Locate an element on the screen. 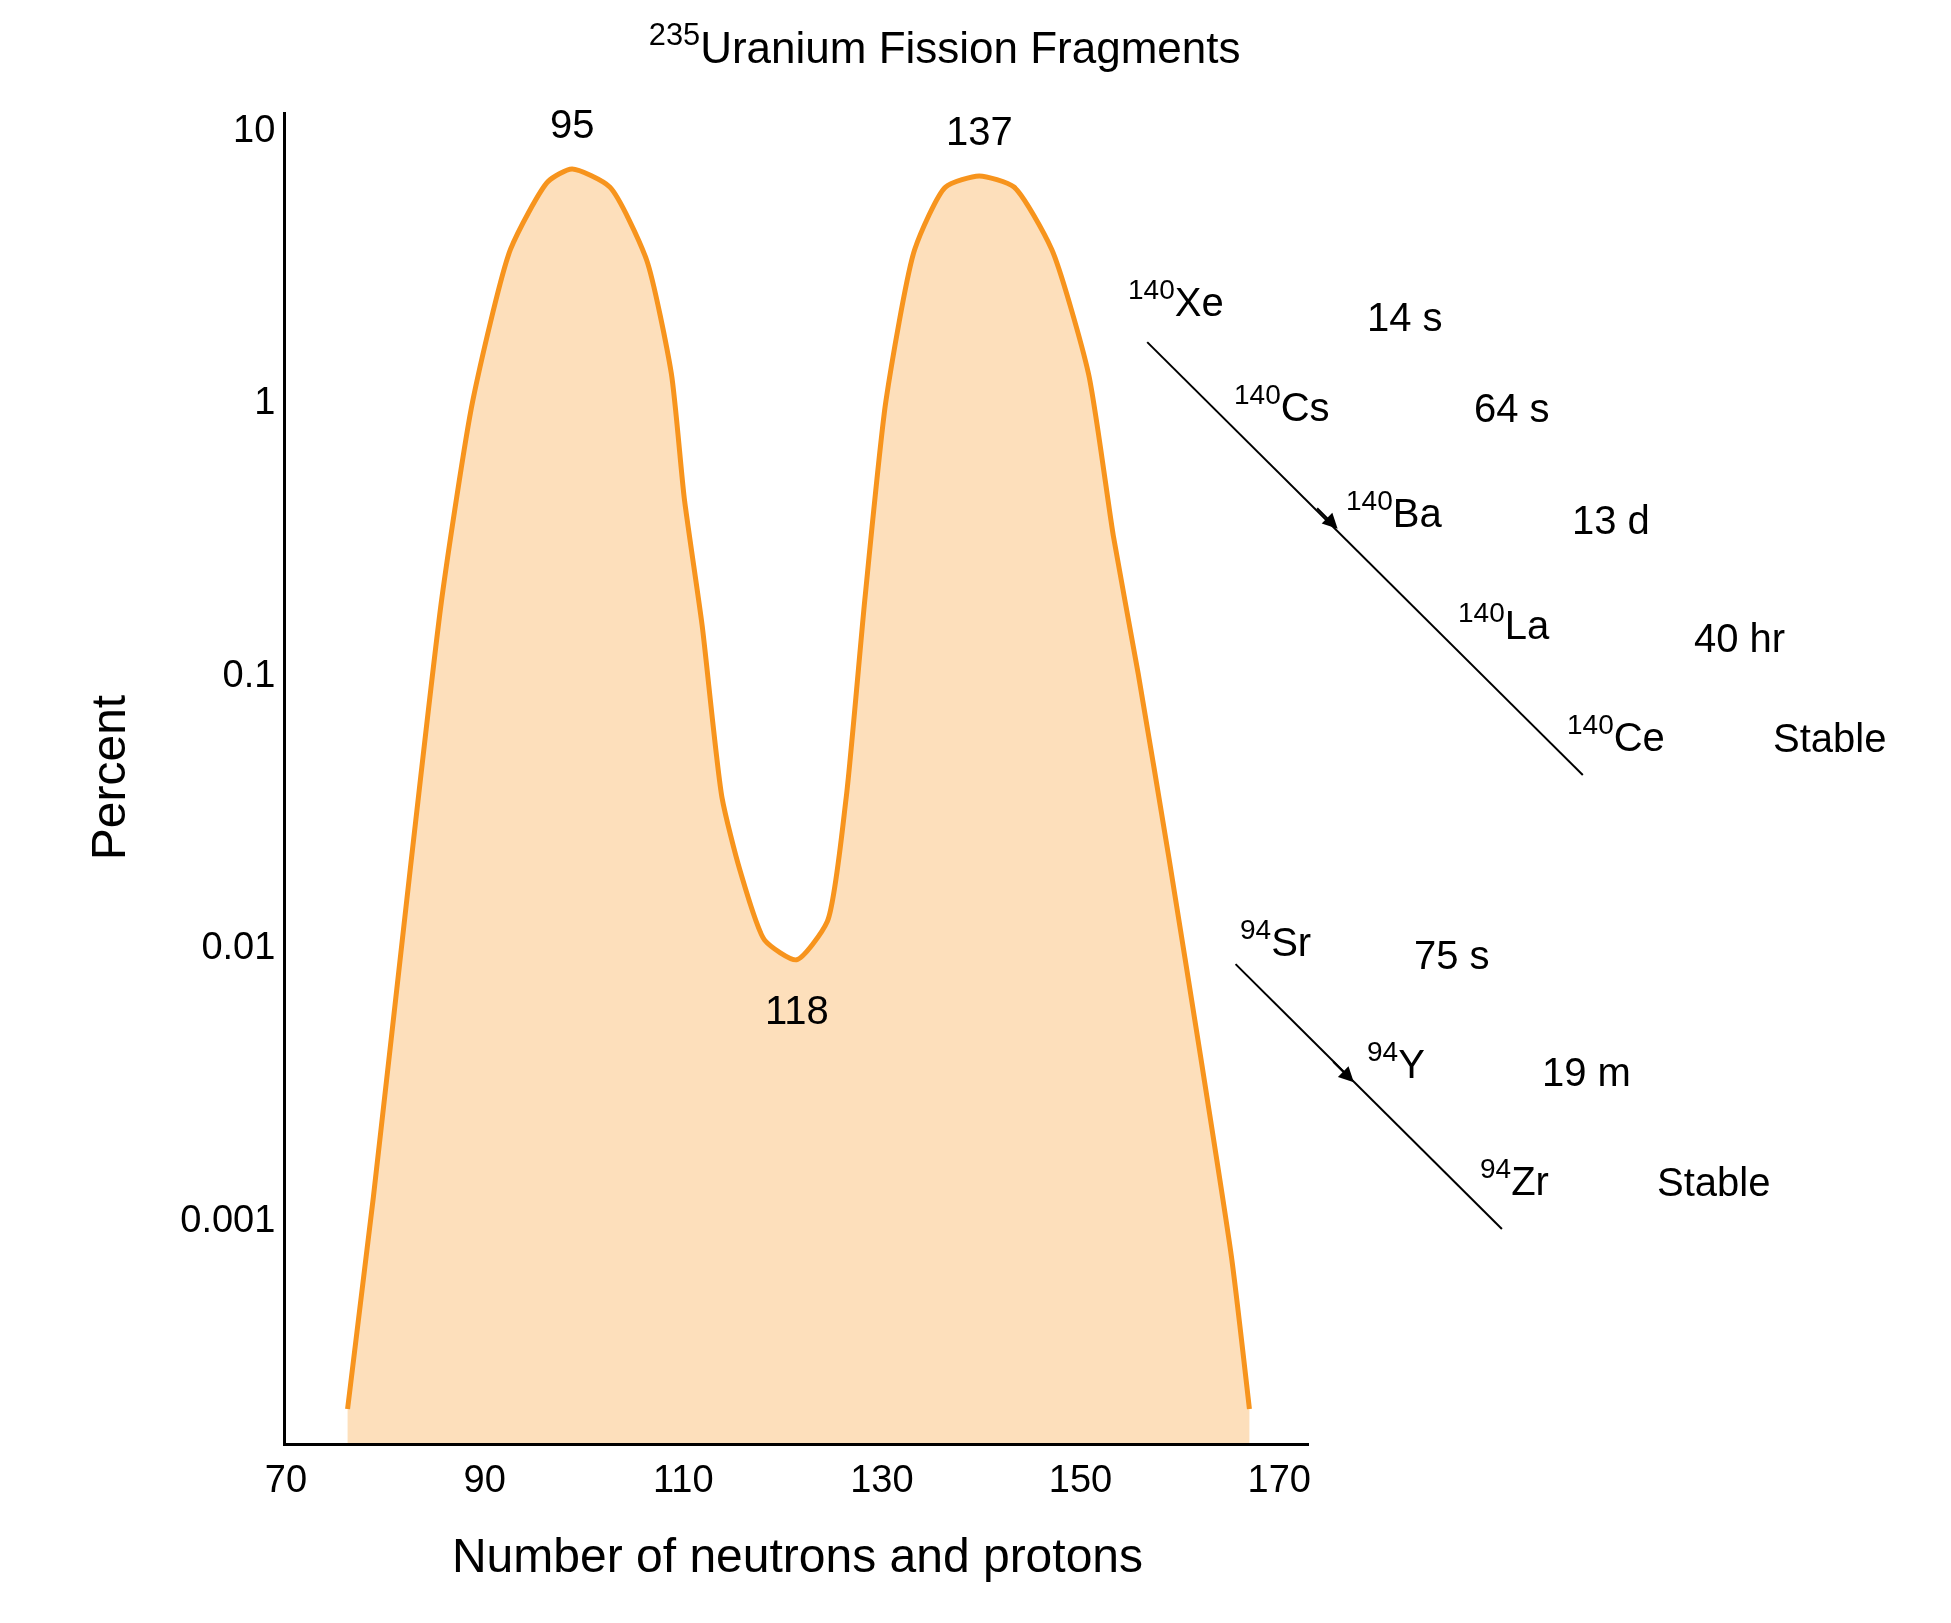  text: 40 hr is located at coordinates (1740, 638).